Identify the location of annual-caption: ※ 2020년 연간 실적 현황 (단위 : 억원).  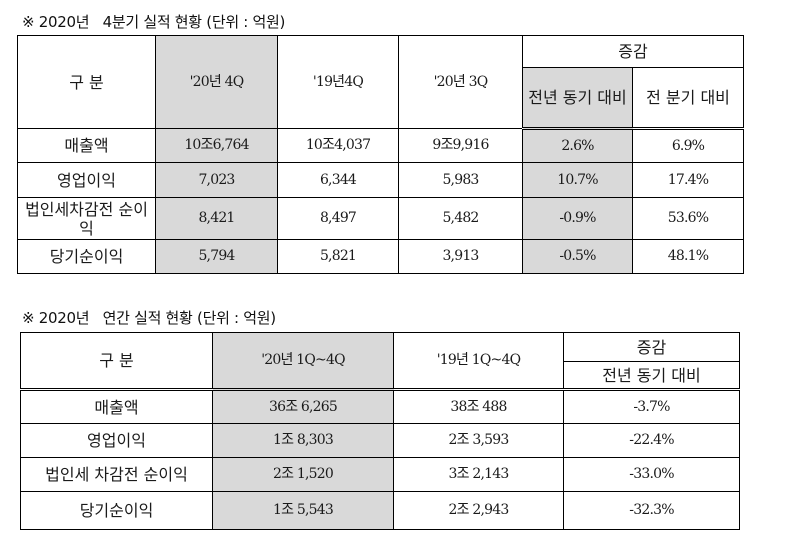
(149, 318).